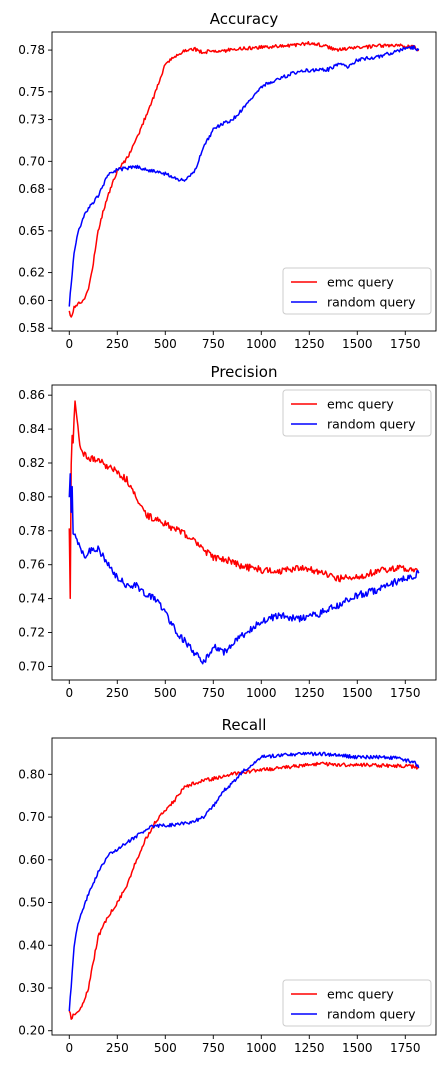 The width and height of the screenshot is (448, 1067). Describe the element at coordinates (31, 120) in the screenshot. I see `y-tick-label: 0.73` at that location.